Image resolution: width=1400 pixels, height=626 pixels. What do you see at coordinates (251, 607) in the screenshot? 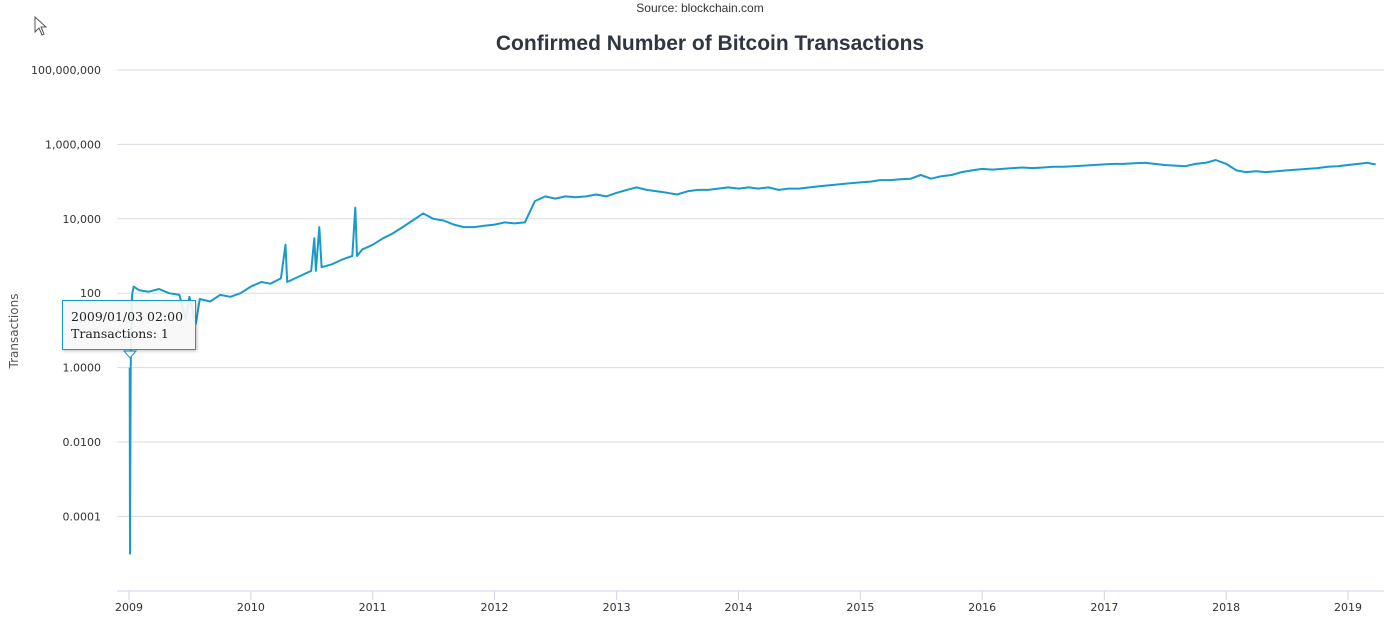
I see `x-tick-label: 2010` at bounding box center [251, 607].